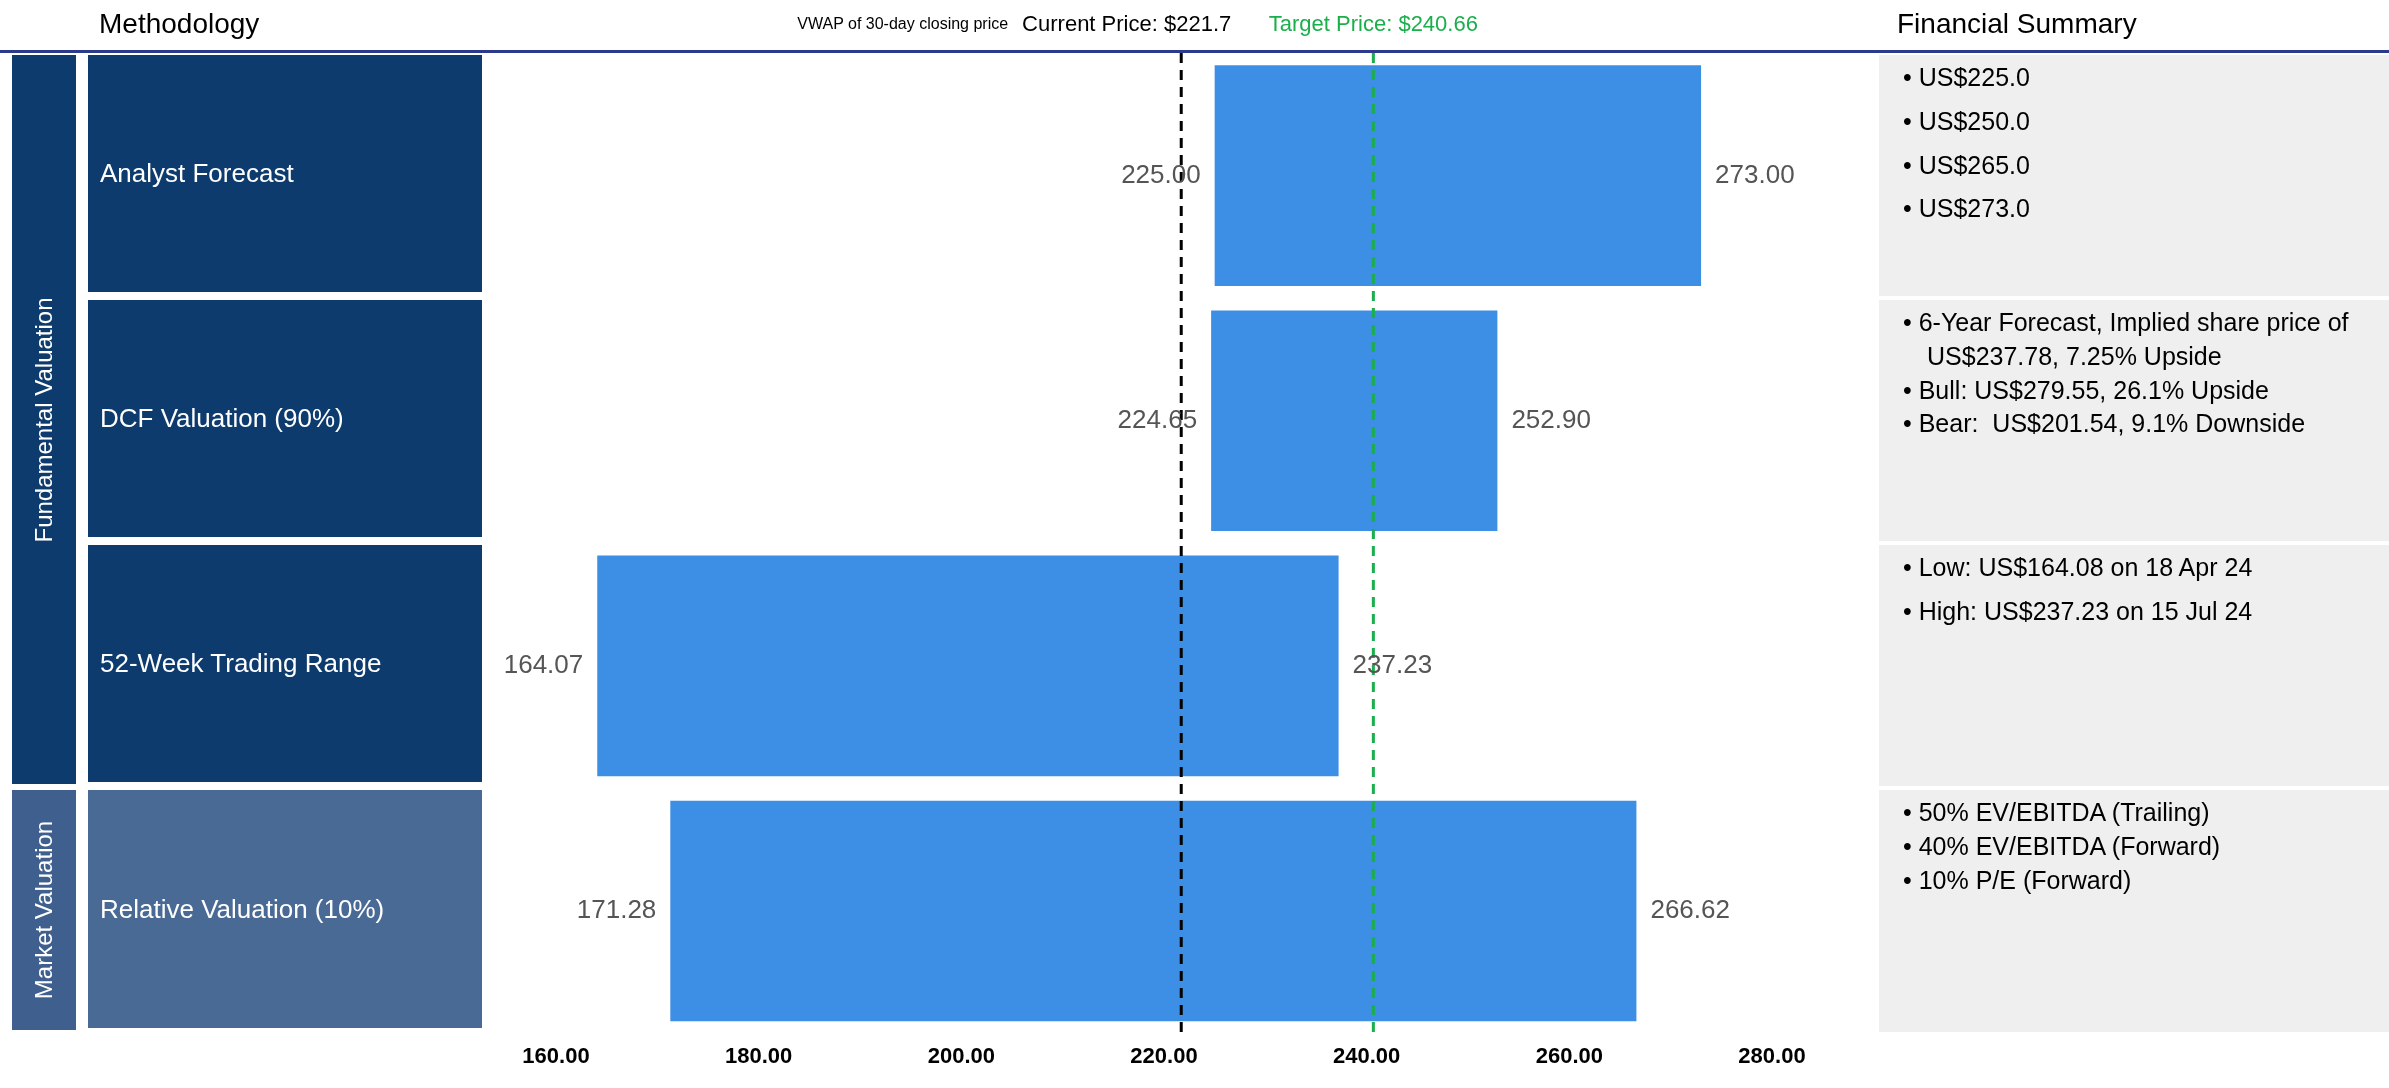 The width and height of the screenshot is (2389, 1088). Describe the element at coordinates (759, 1055) in the screenshot. I see `x-tick-label: 180.00` at that location.